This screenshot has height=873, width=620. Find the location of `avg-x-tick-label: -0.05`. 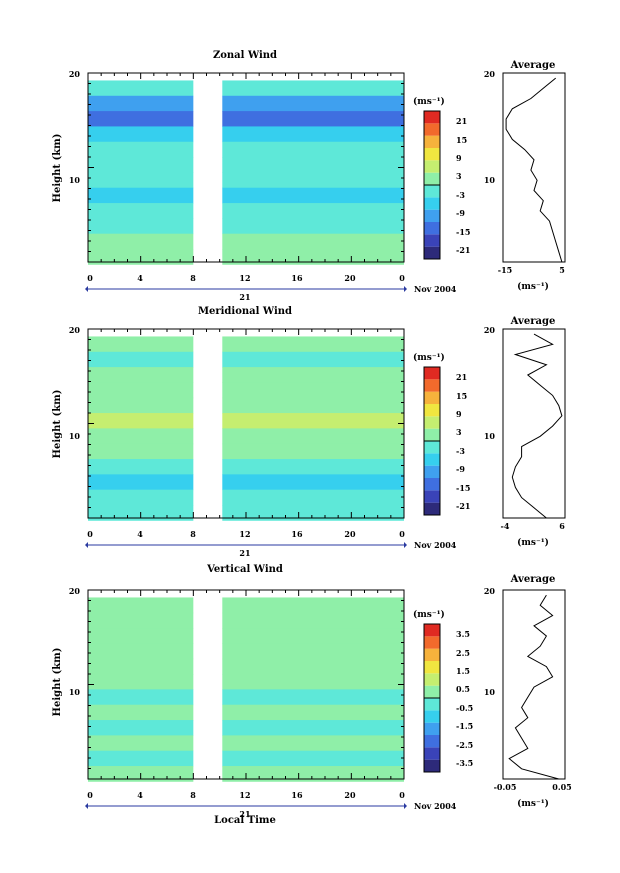

avg-x-tick-label: -0.05 is located at coordinates (505, 787).